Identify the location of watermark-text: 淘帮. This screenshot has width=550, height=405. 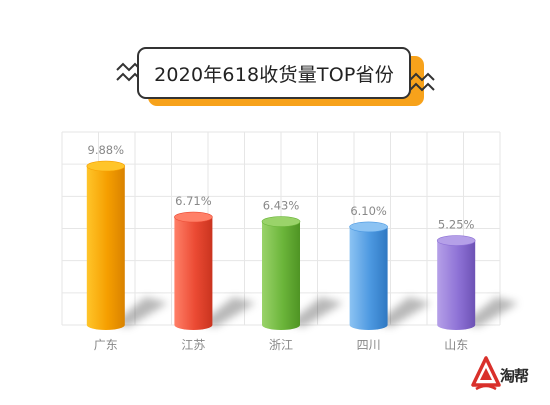
(514, 376).